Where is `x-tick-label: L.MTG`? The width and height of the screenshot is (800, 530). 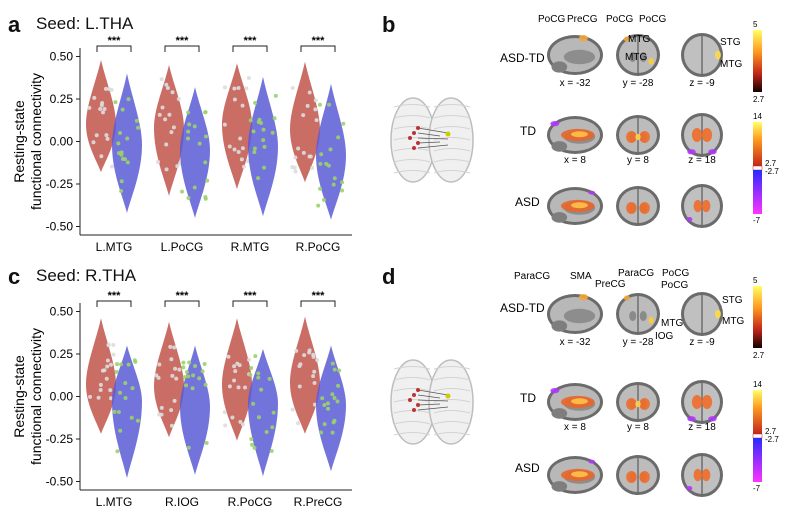
x-tick-label: L.MTG is located at coordinates (114, 502).